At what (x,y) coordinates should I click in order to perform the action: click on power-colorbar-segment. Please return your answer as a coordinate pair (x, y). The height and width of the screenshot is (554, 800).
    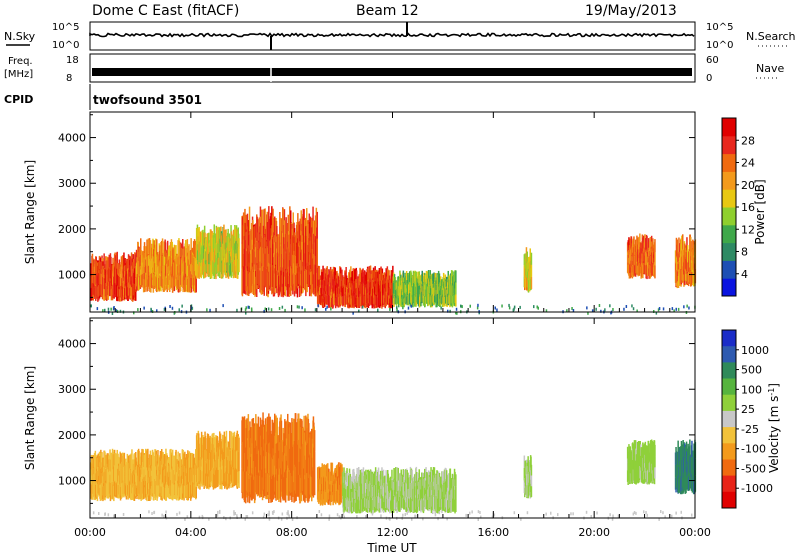
    Looking at the image, I should click on (729, 287).